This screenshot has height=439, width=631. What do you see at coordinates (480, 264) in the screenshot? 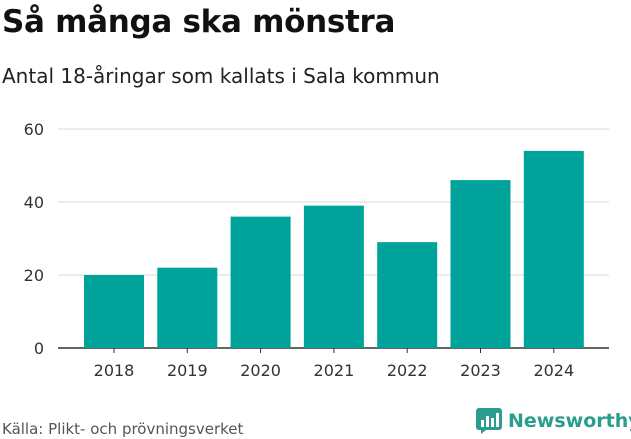
I see `bar-2023` at bounding box center [480, 264].